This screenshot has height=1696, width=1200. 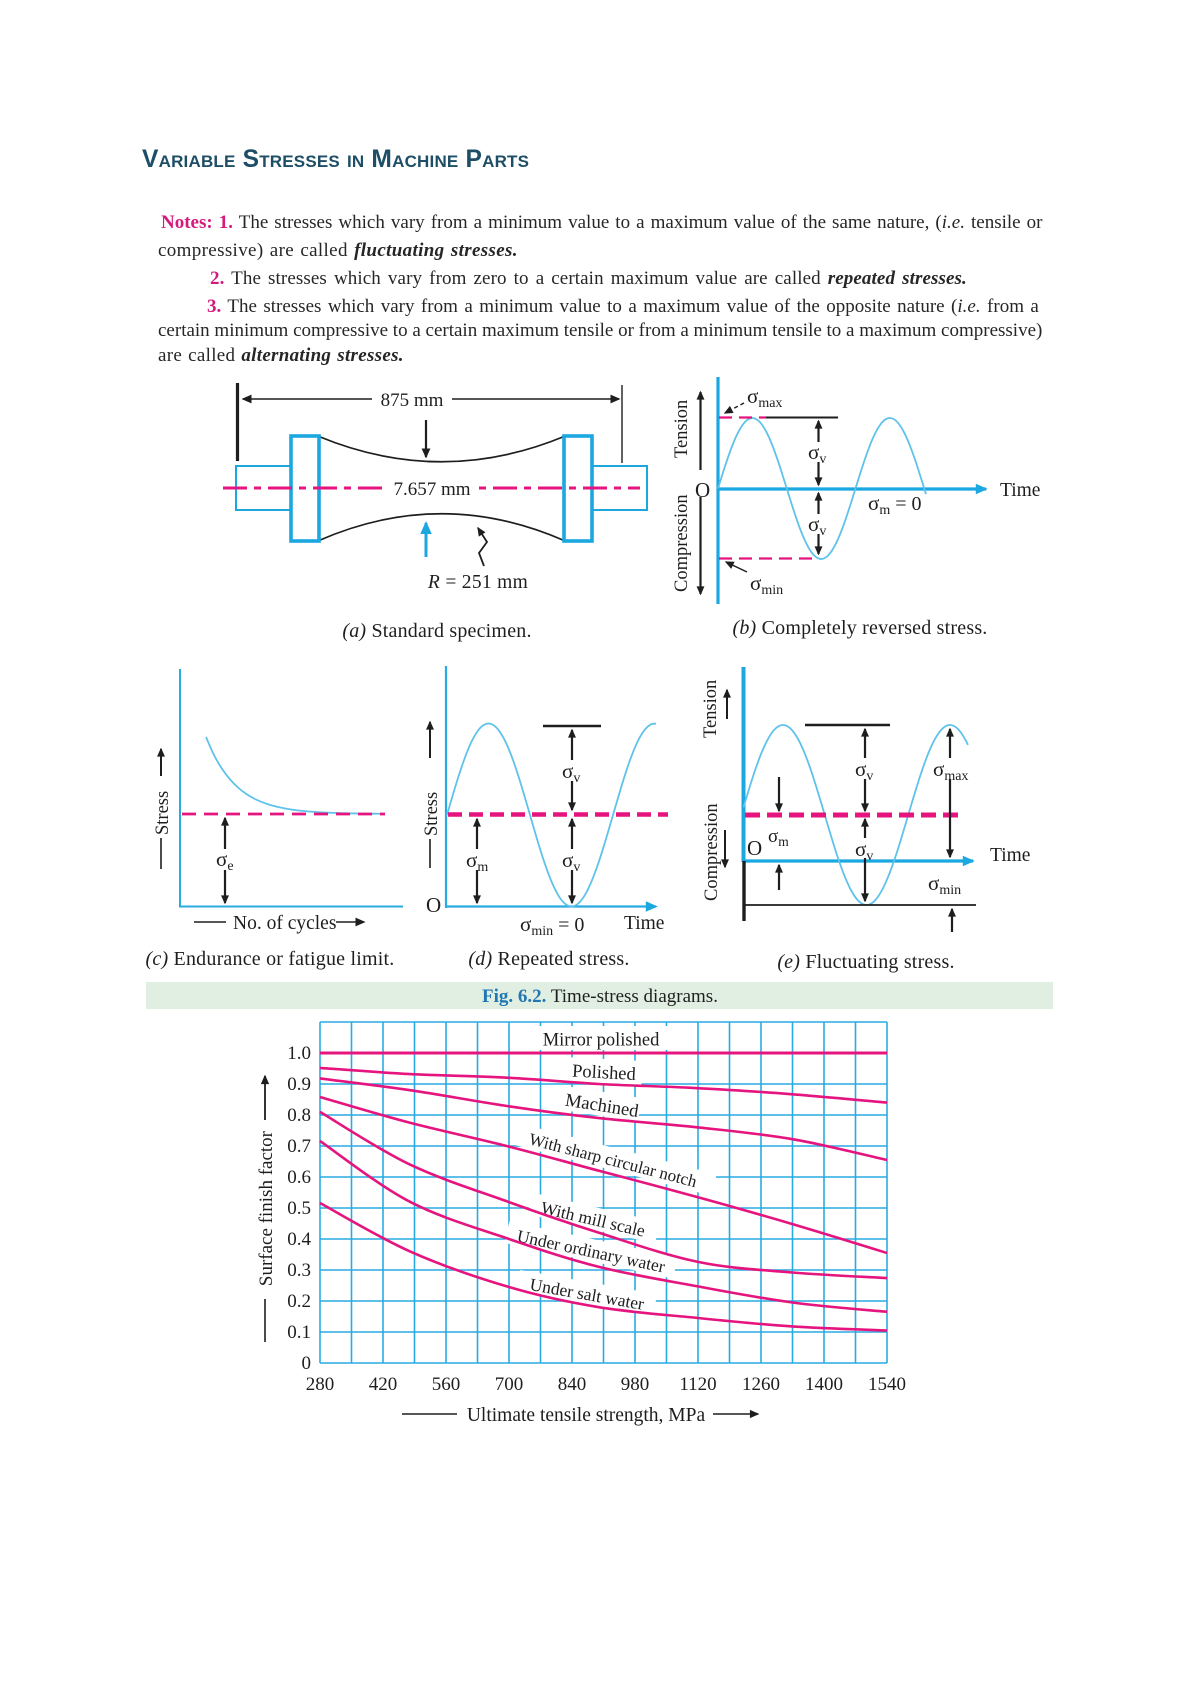 What do you see at coordinates (895, 504) in the screenshot?
I see `svg-text: σm = 0` at bounding box center [895, 504].